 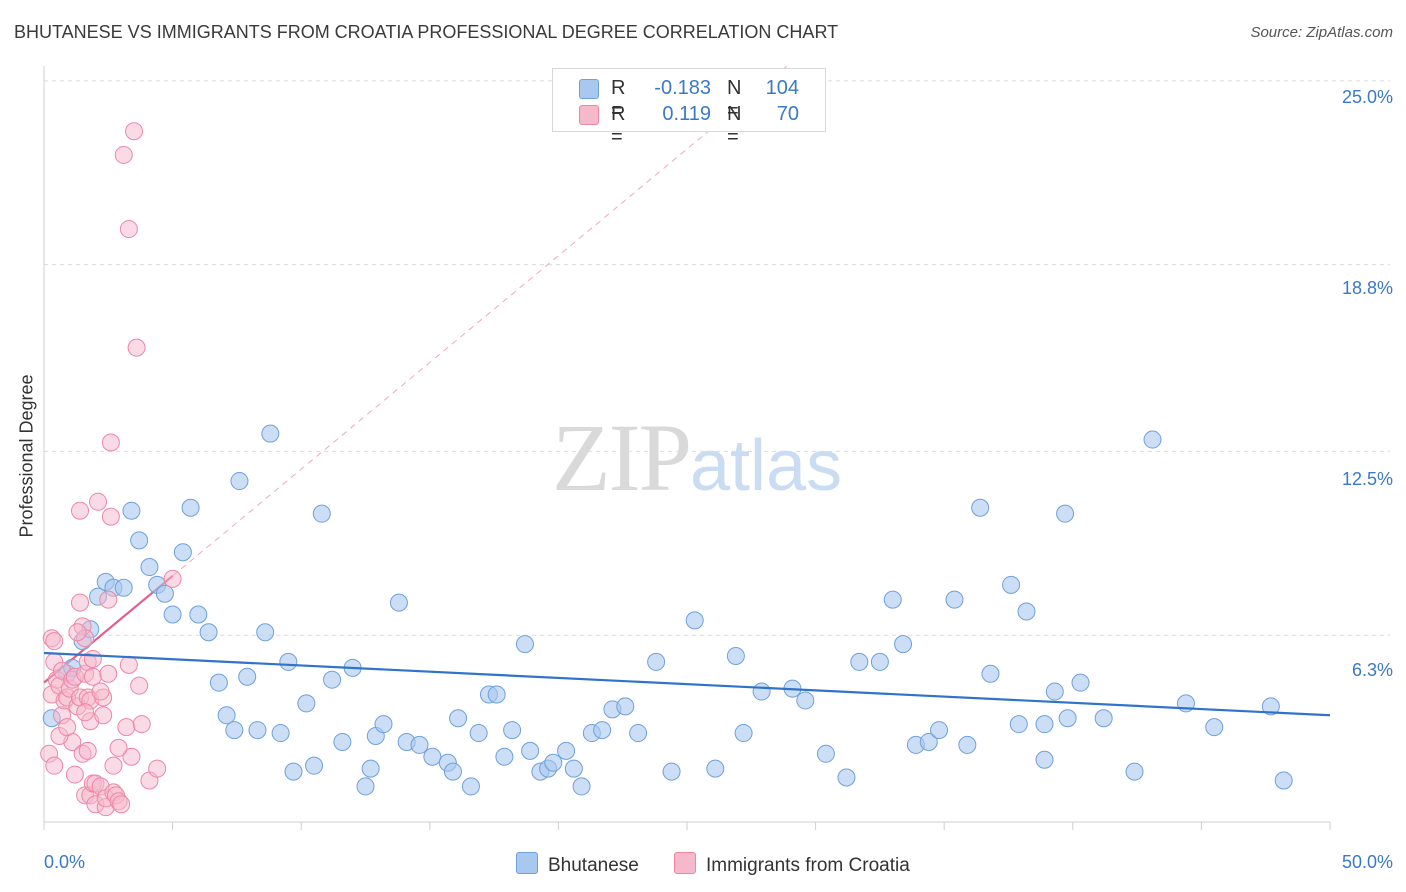 What do you see at coordinates (1372, 670) in the screenshot?
I see `y-tick-label: 6.3%` at bounding box center [1372, 670].